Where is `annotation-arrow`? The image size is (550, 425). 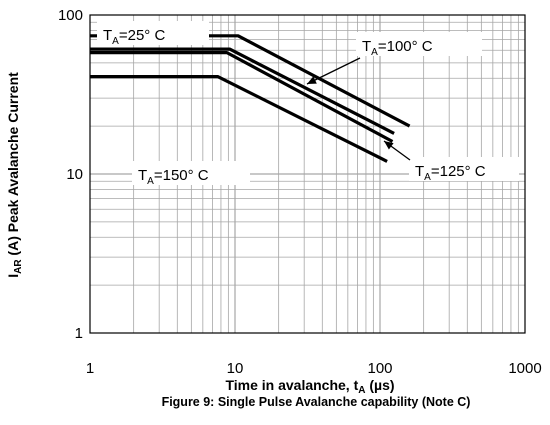 annotation-arrow is located at coordinates (333, 71).